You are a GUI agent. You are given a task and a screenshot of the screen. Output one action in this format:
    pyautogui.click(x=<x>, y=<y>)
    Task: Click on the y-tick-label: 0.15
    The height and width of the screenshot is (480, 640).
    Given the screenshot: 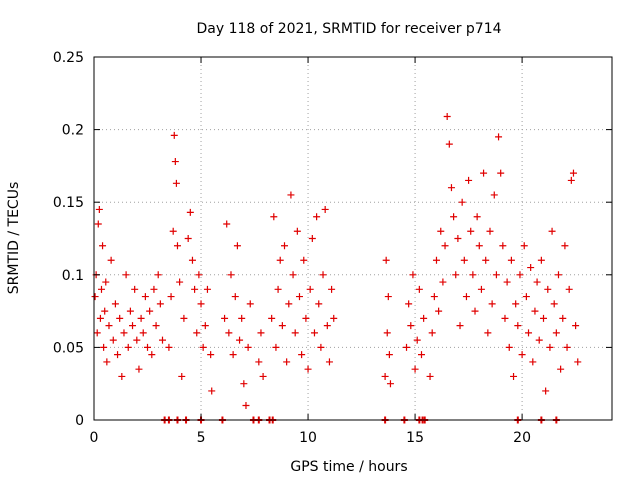 What is the action you would take?
    pyautogui.click(x=68, y=203)
    